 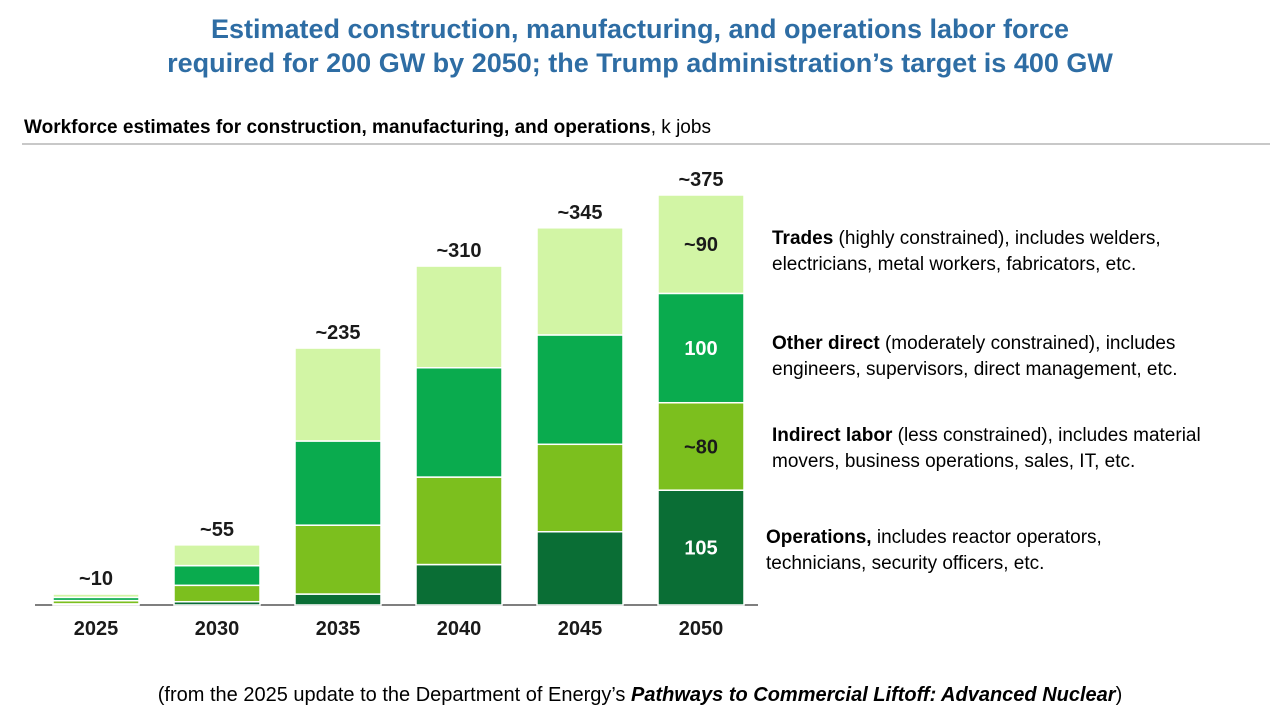 I want to click on legend-trades-desc-1: (highly constrained), includes welders,, so click(x=997, y=238).